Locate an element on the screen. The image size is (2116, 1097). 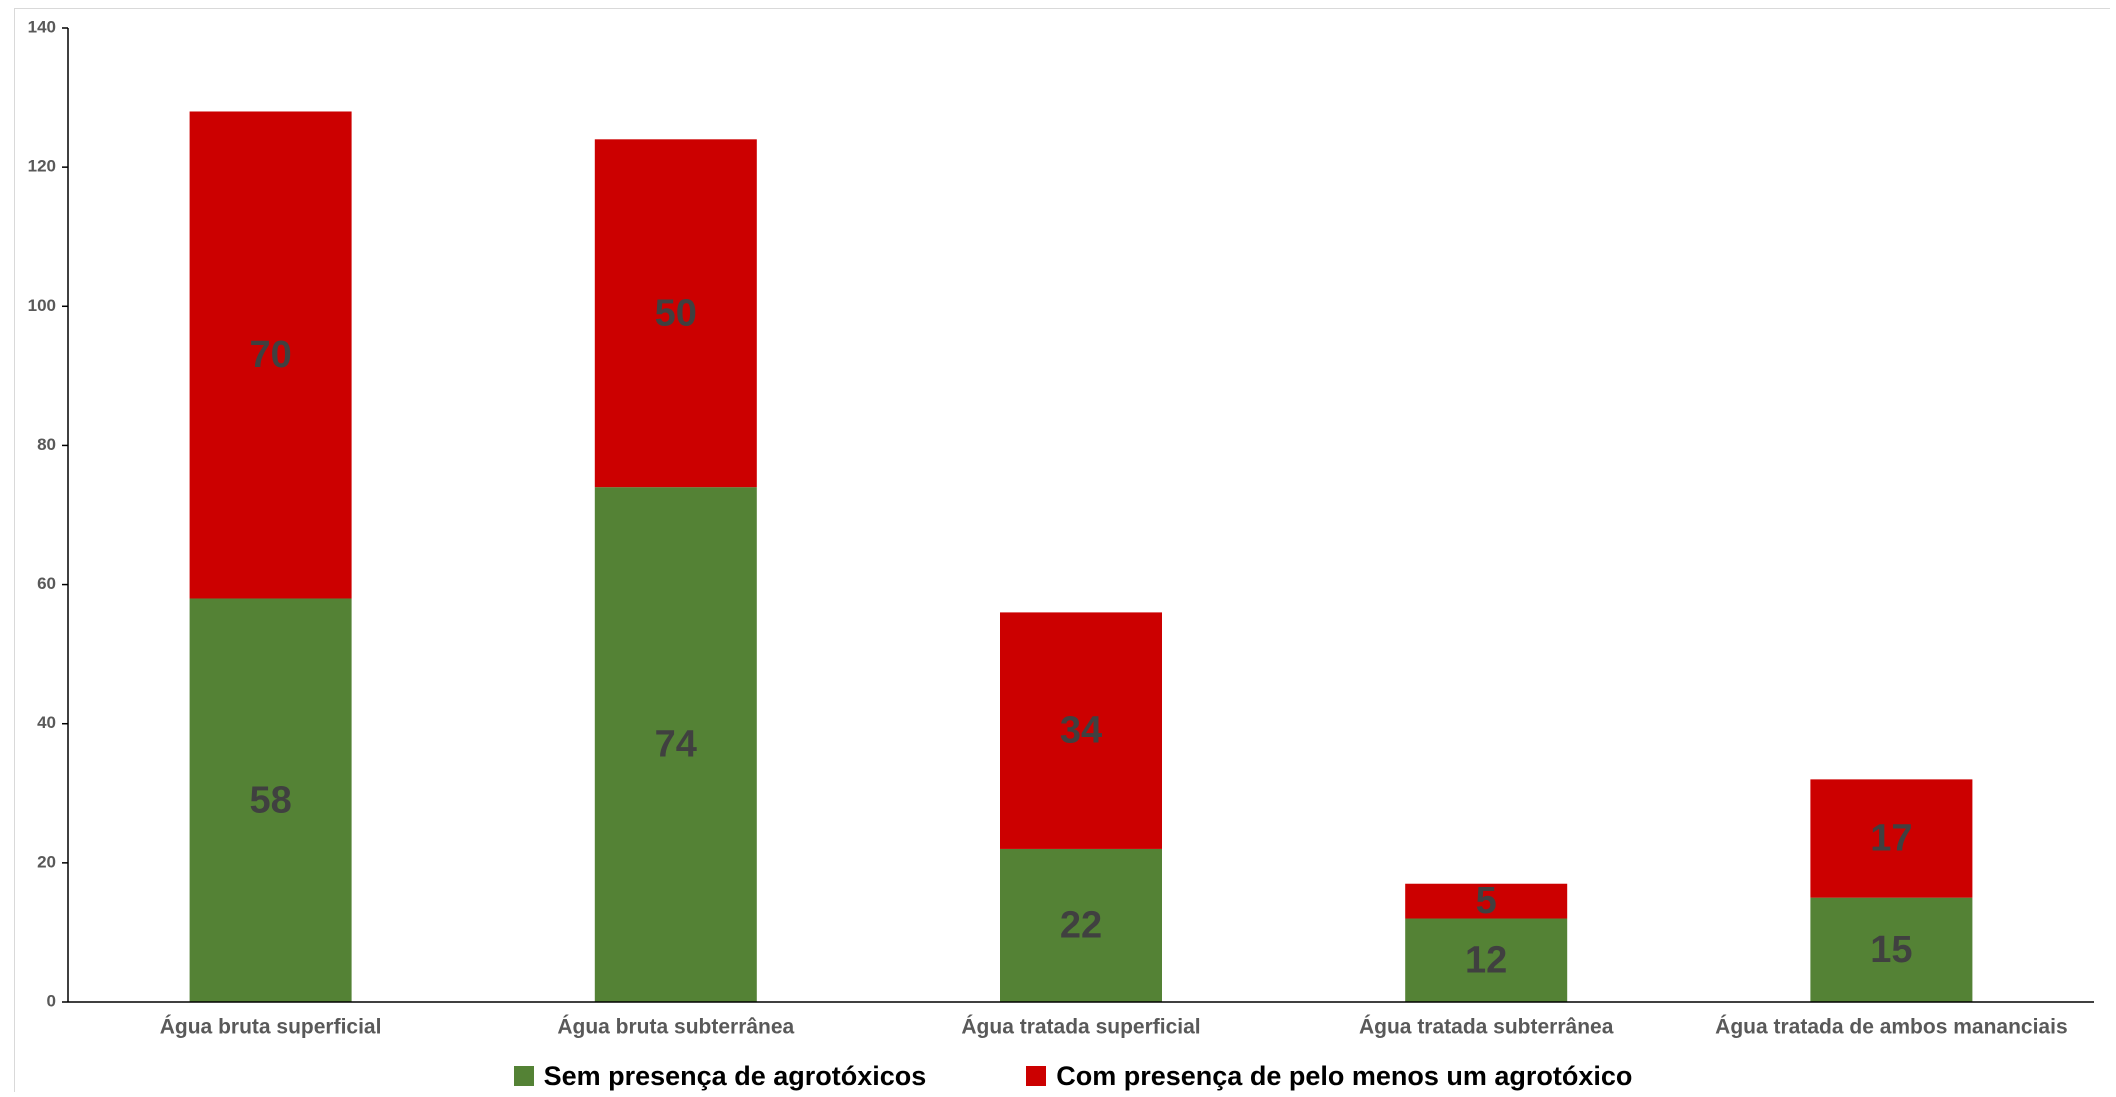
x-category-label: Água tratada superficial is located at coordinates (1080, 1027).